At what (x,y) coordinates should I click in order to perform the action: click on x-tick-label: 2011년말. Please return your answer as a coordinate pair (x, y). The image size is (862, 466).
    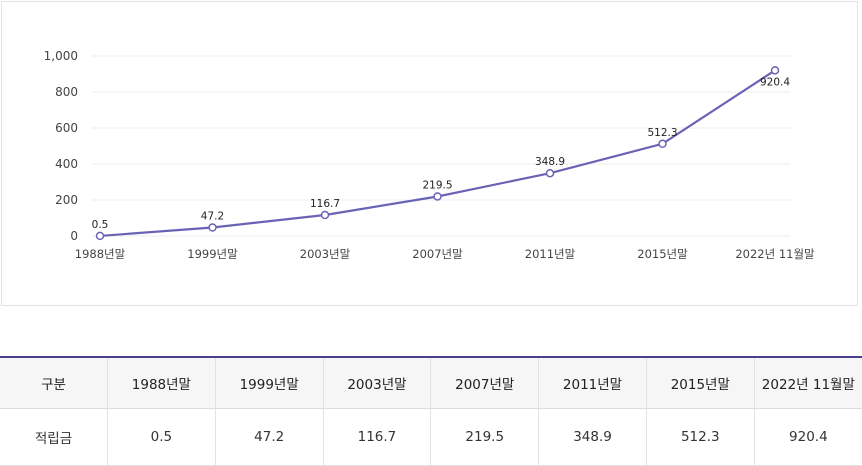
    Looking at the image, I should click on (550, 254).